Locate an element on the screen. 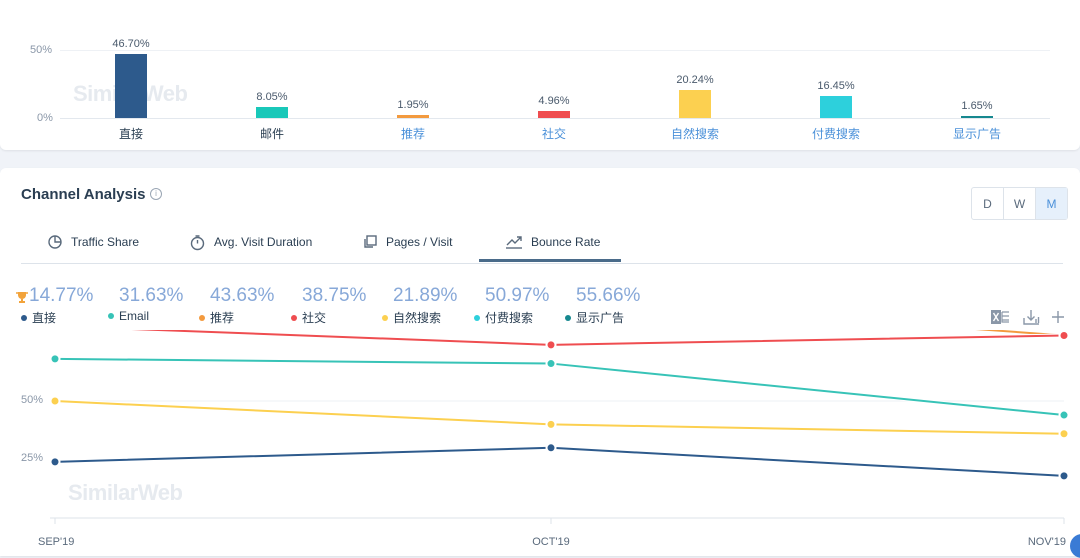 This screenshot has width=1080, height=558. legend-item-referral: 43.63% is located at coordinates (242, 296).